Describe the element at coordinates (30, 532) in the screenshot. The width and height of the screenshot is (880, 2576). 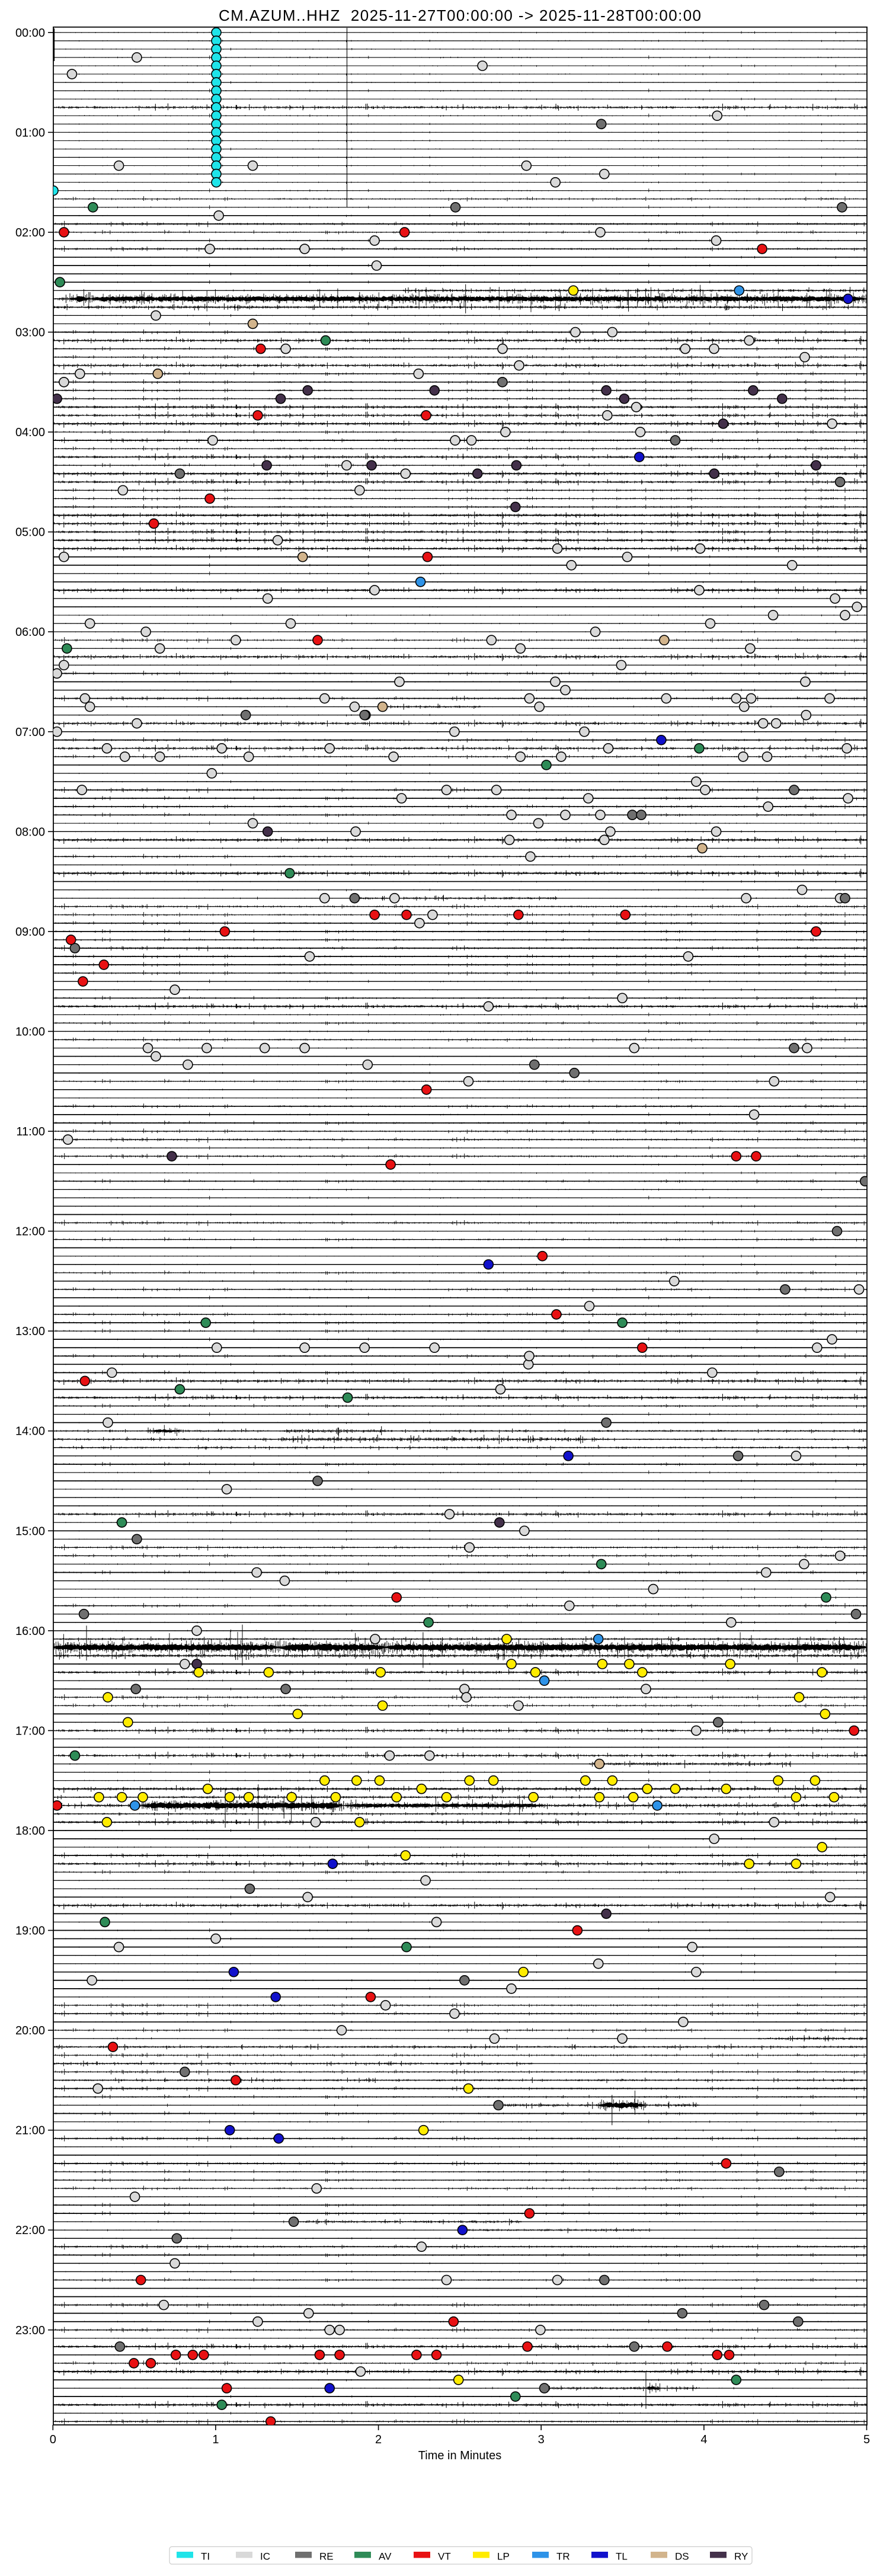
I see `svg-text: 05:00` at that location.